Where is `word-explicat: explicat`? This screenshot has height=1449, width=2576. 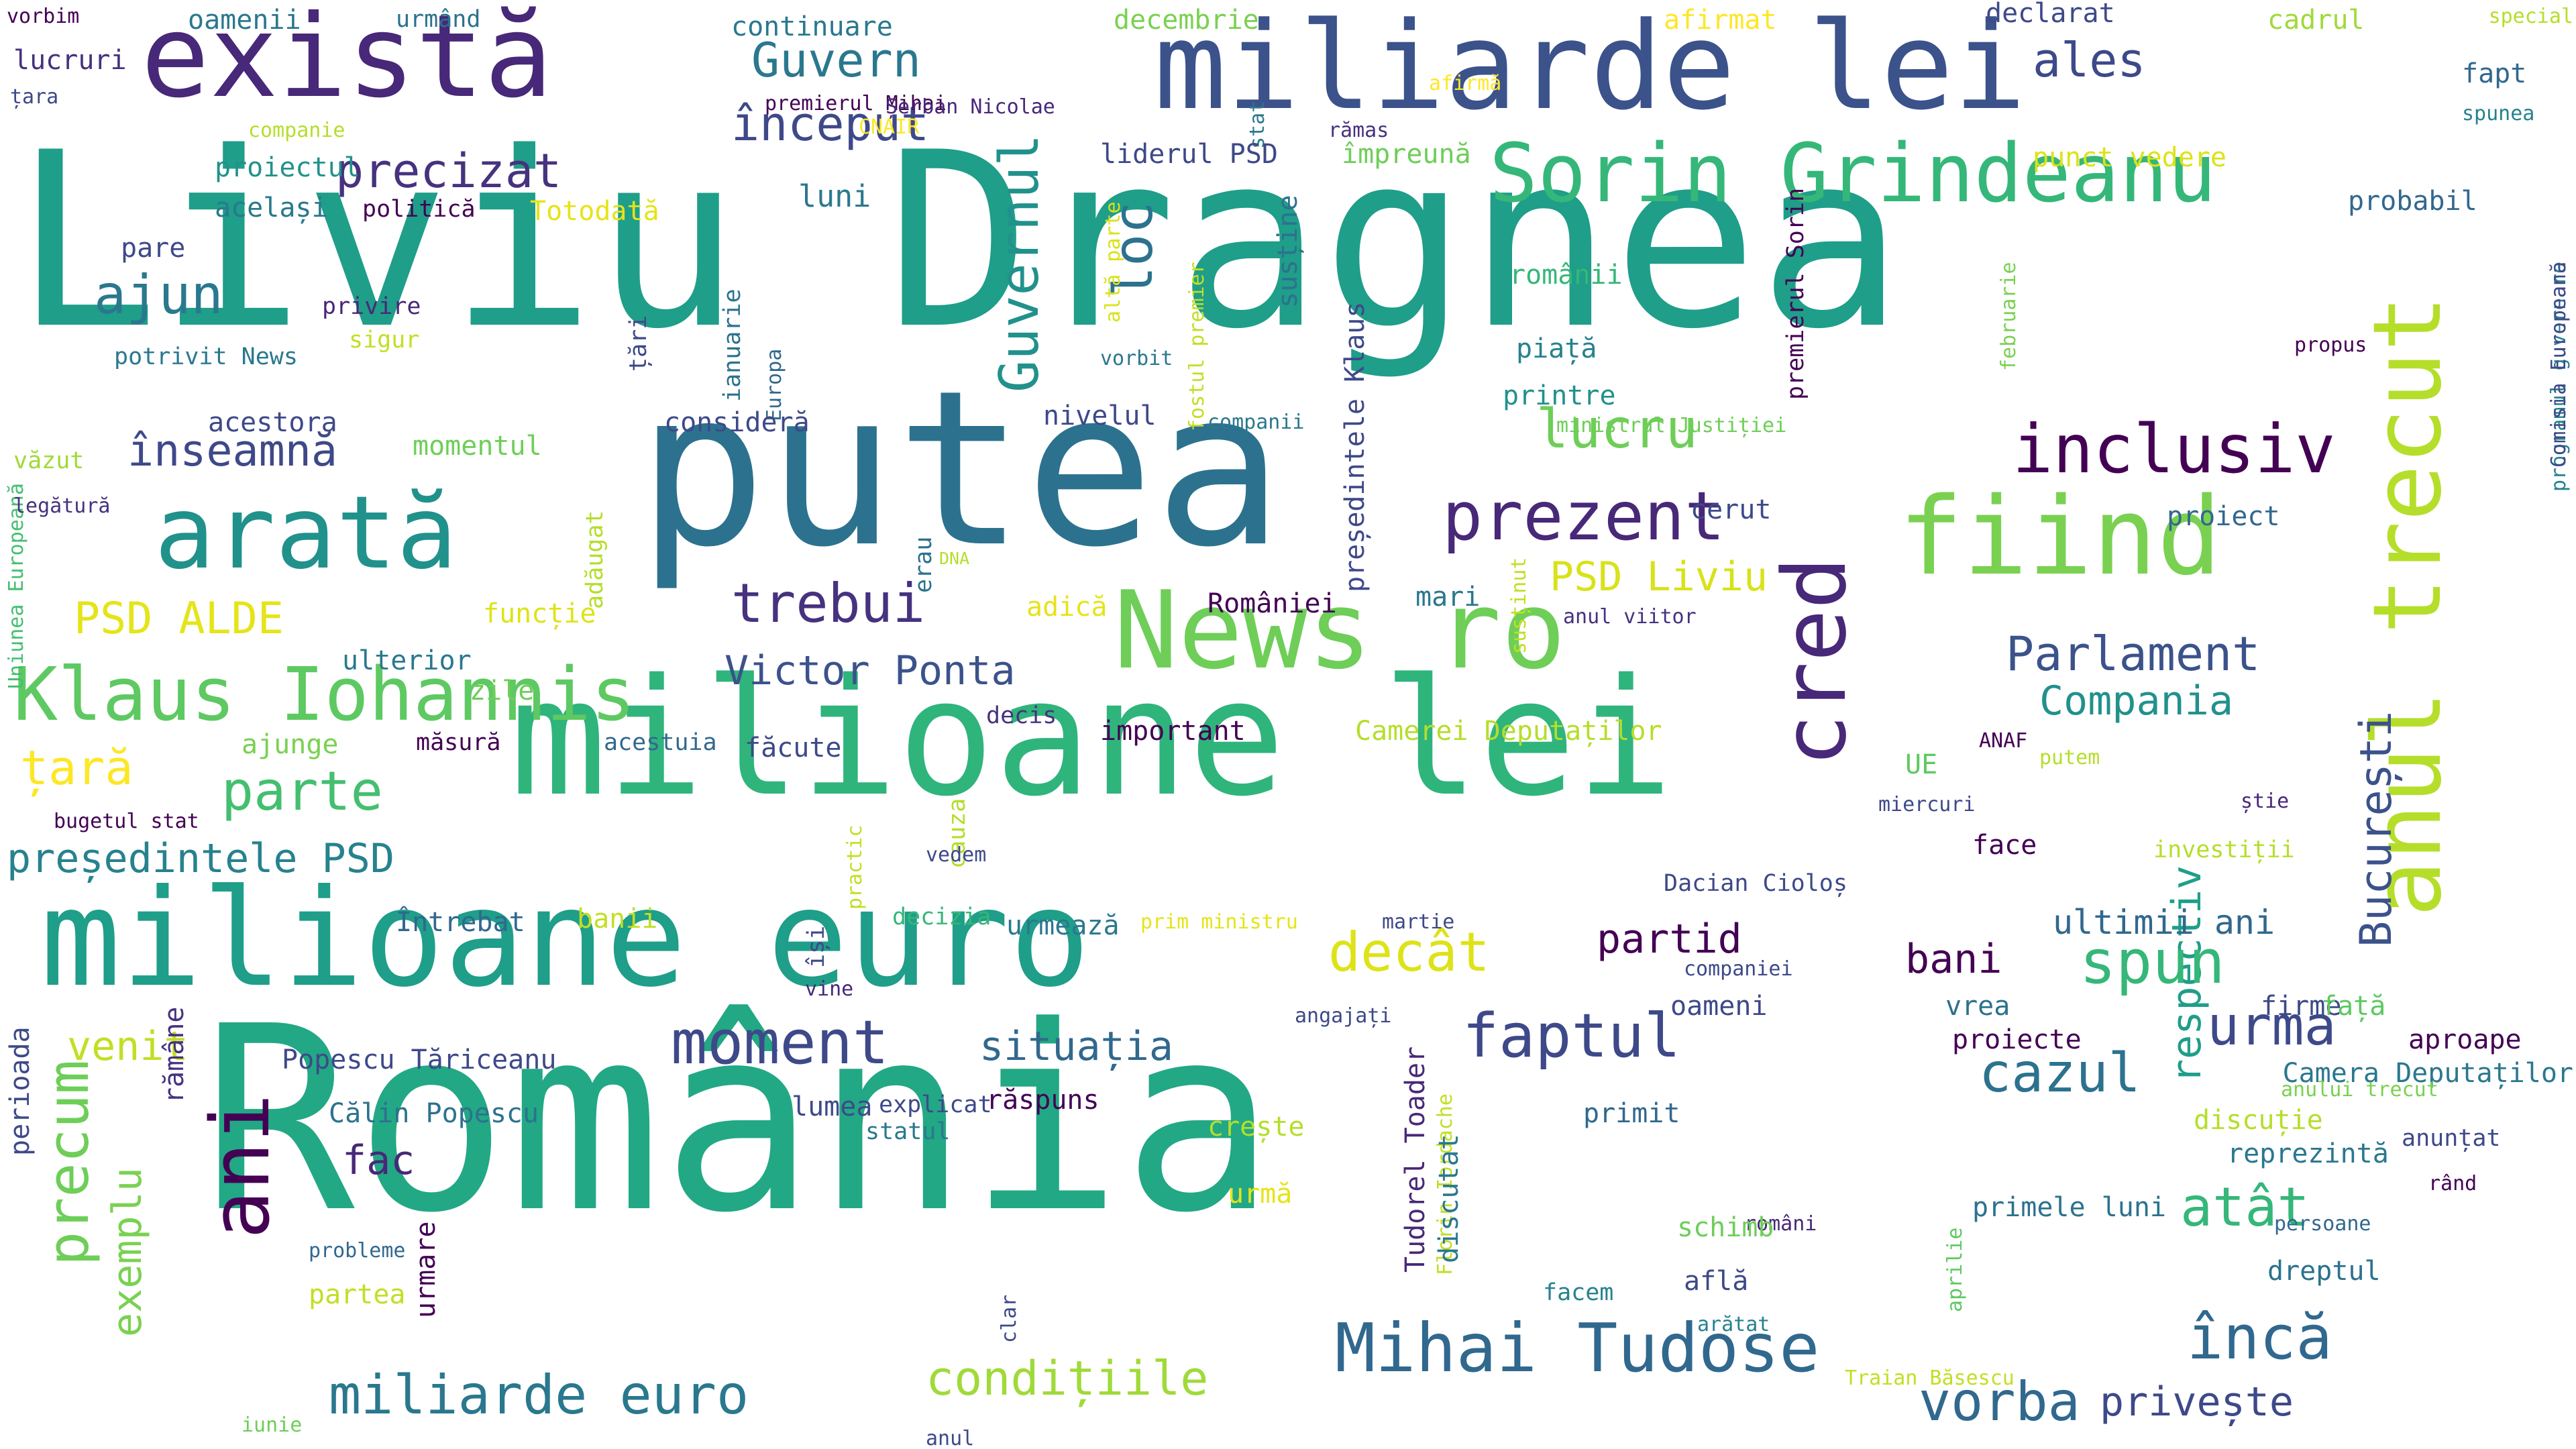 word-explicat: explicat is located at coordinates (935, 1104).